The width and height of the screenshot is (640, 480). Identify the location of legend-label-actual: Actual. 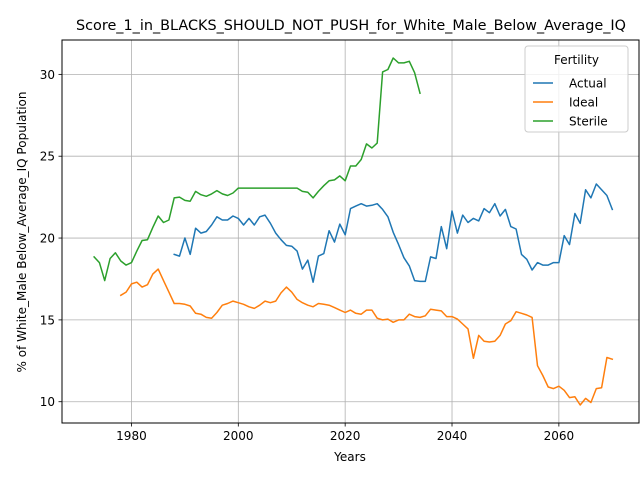
(588, 84).